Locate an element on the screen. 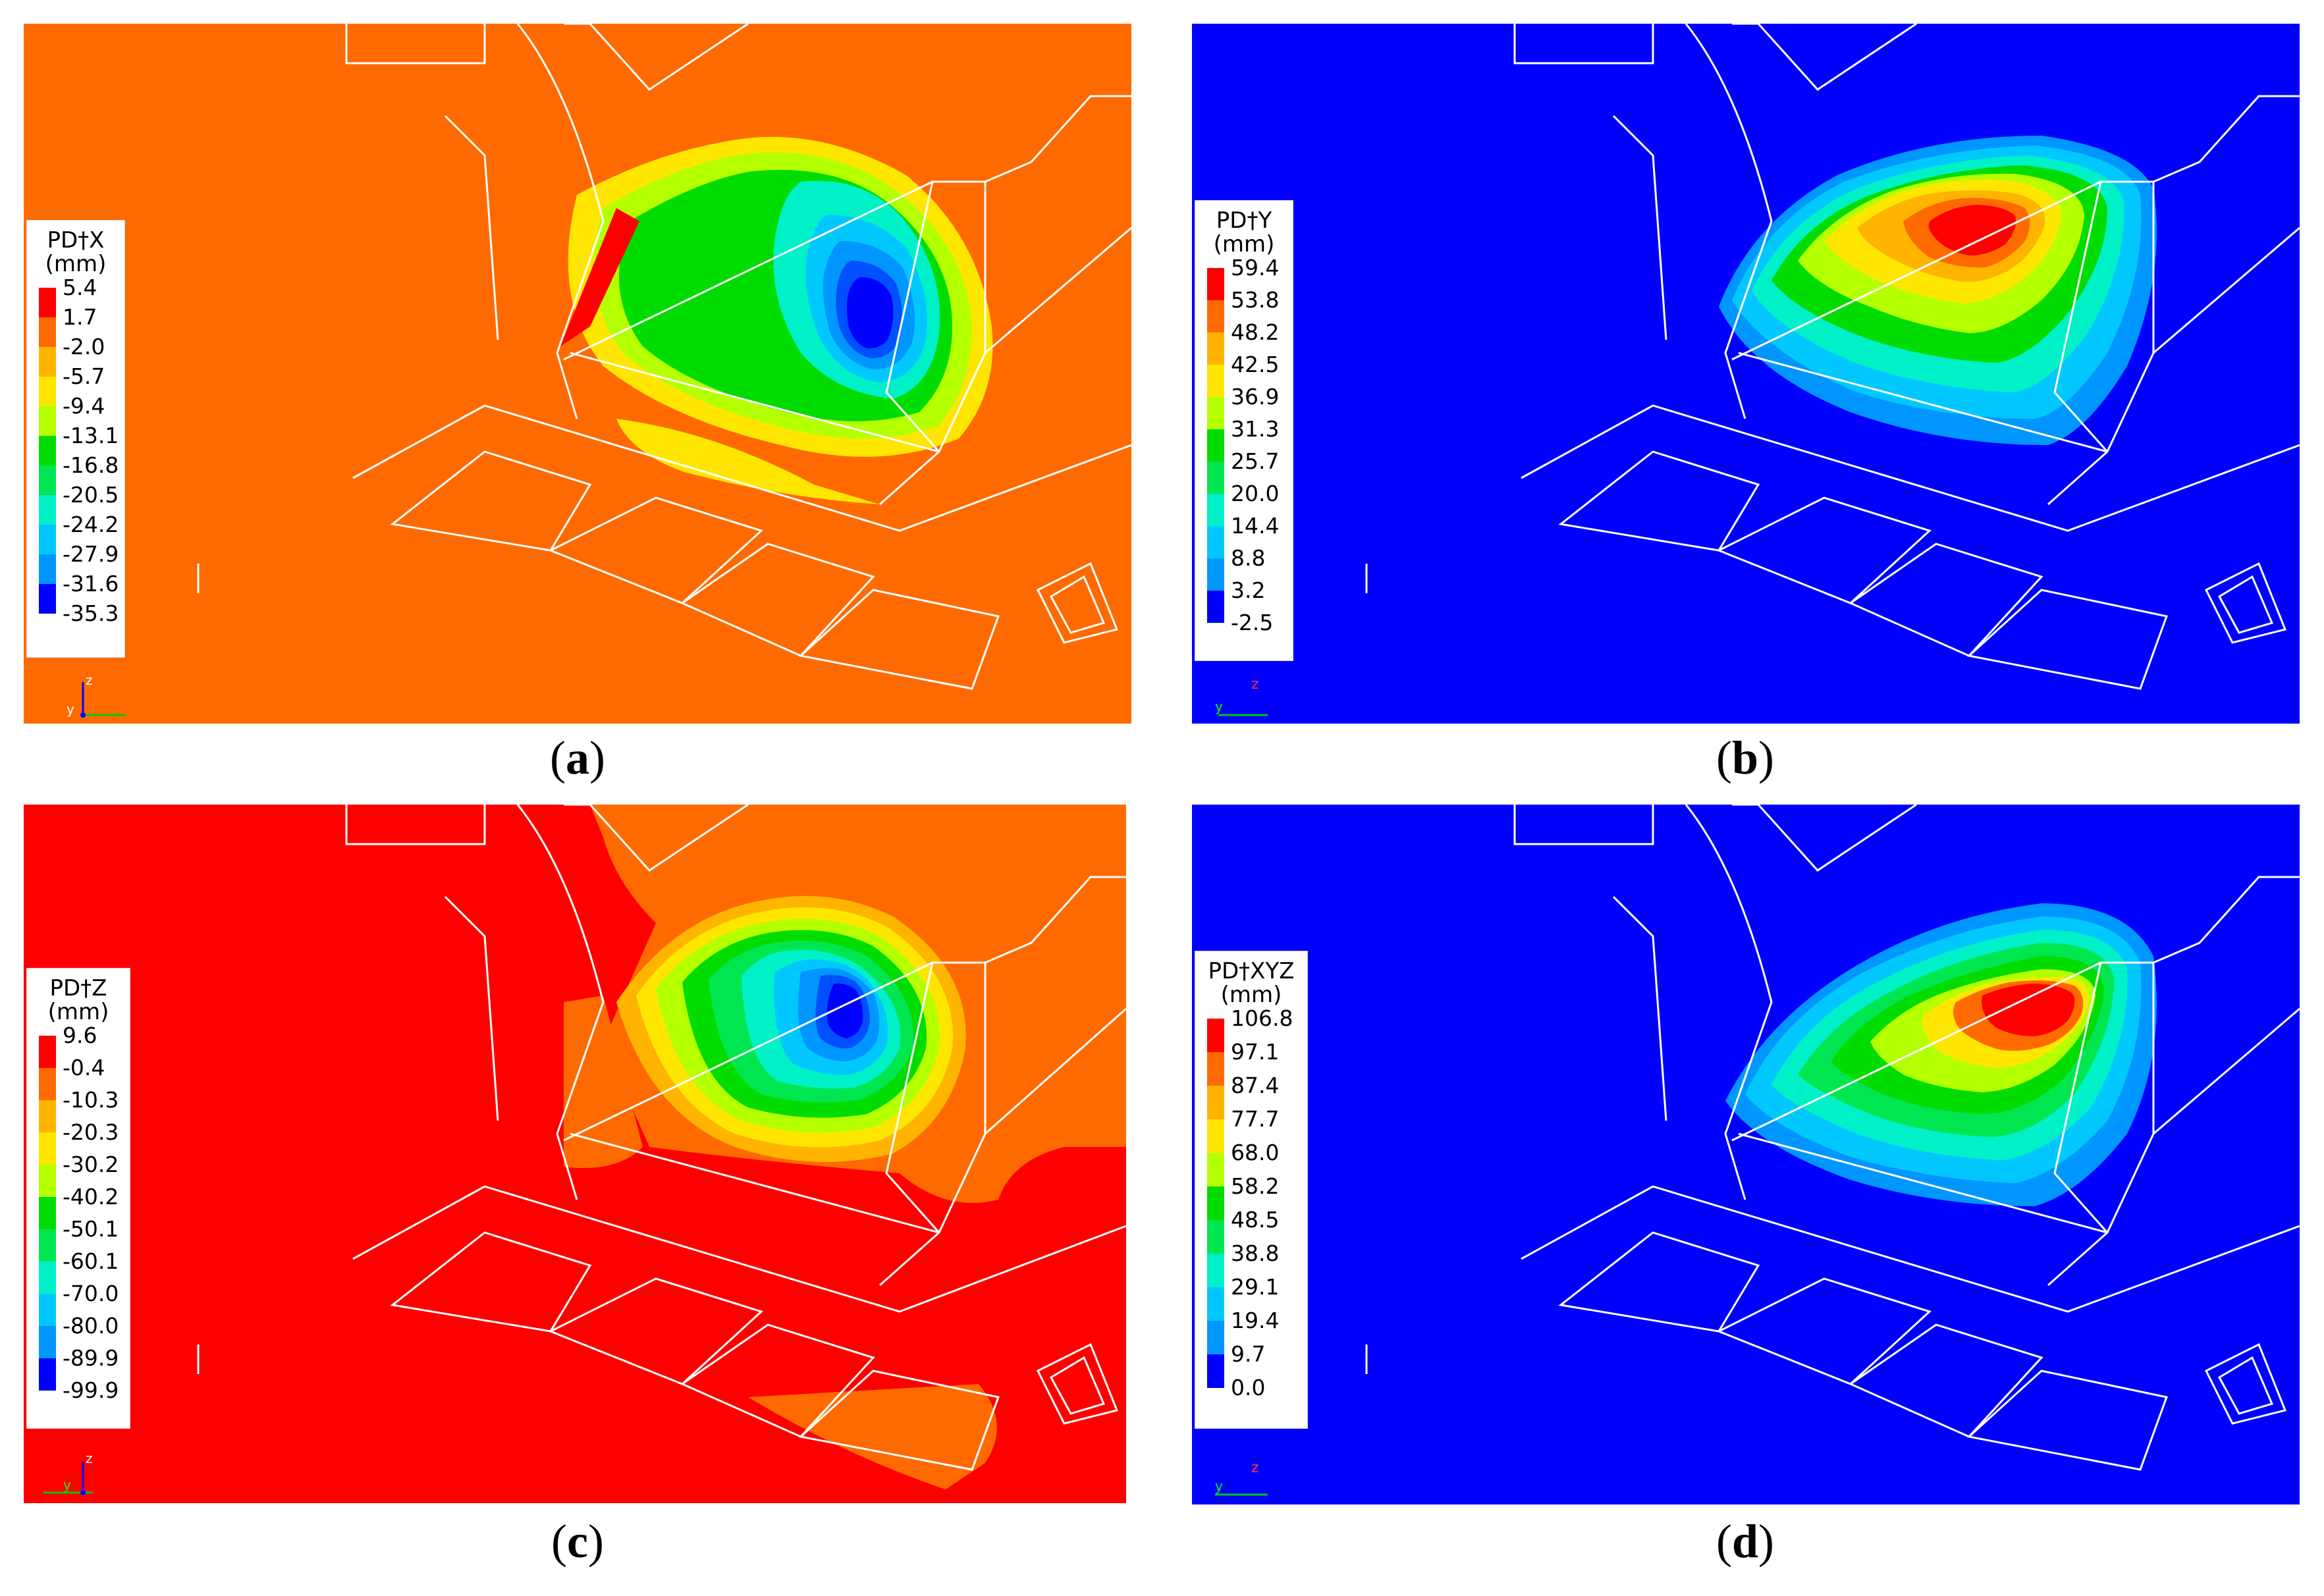 Image resolution: width=2324 pixels, height=1596 pixels. caption-b: (b) is located at coordinates (1745, 758).